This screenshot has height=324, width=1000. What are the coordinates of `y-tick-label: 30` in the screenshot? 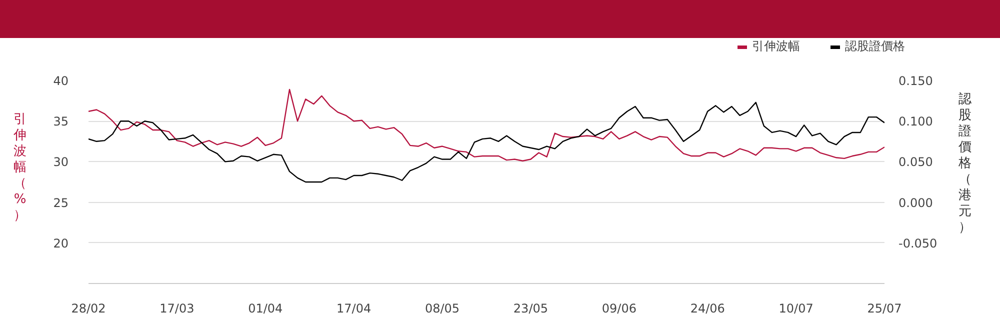 It's located at (61, 162).